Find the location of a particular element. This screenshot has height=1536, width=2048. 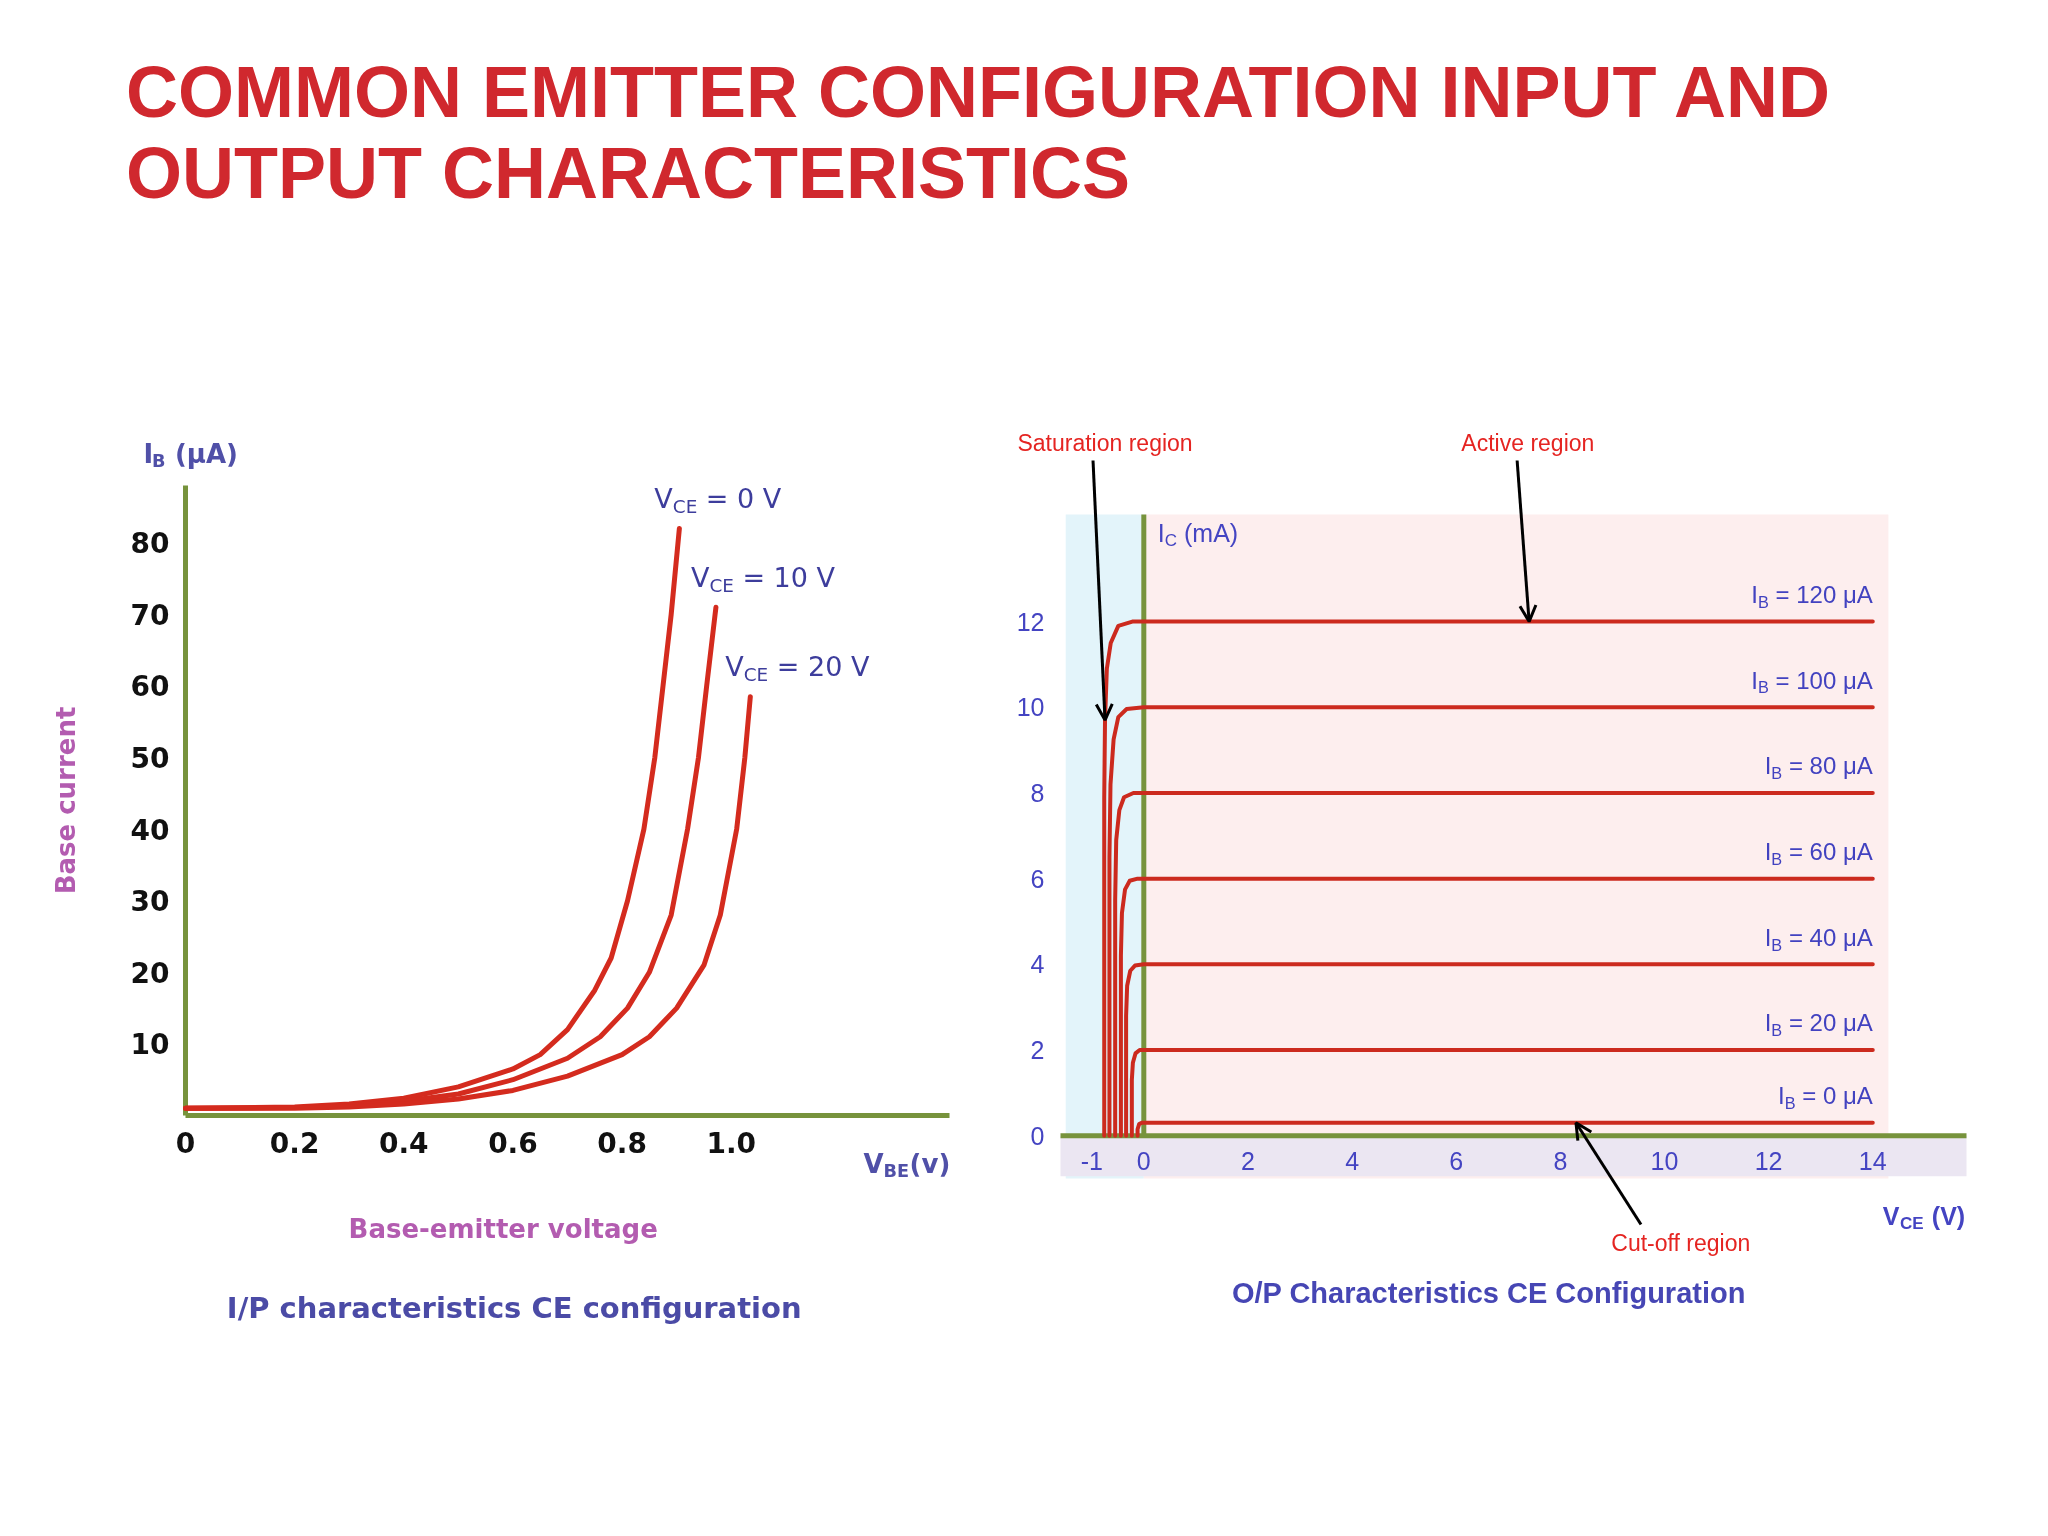

x-tick-label: 0.2 is located at coordinates (294, 1143).